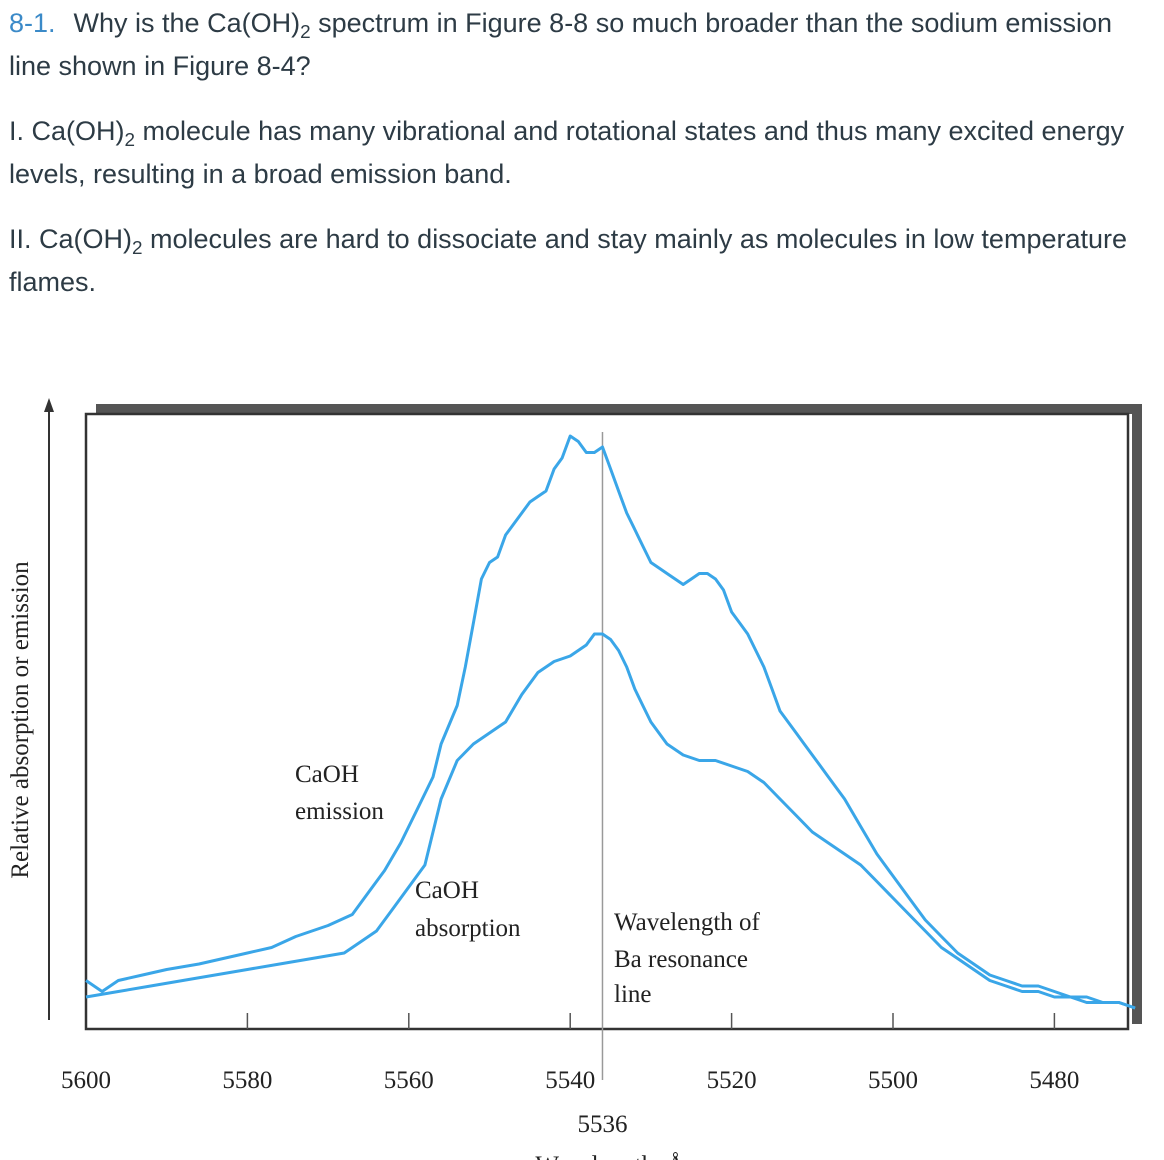 The width and height of the screenshot is (1164, 1160). What do you see at coordinates (633, 994) in the screenshot?
I see `ba-label-3: line` at bounding box center [633, 994].